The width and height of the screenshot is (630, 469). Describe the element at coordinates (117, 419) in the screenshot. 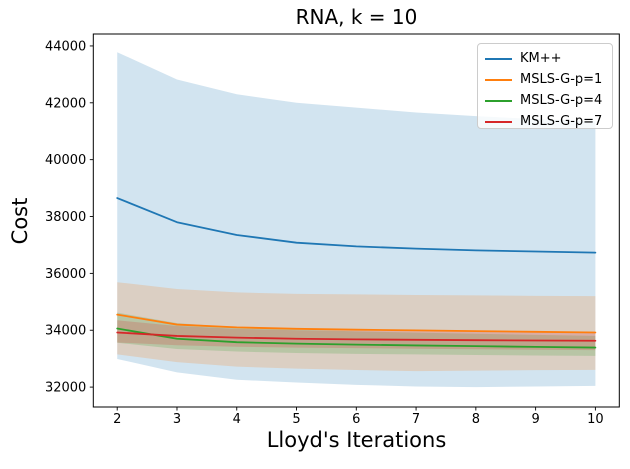

I see `x-tick-label: 2` at that location.